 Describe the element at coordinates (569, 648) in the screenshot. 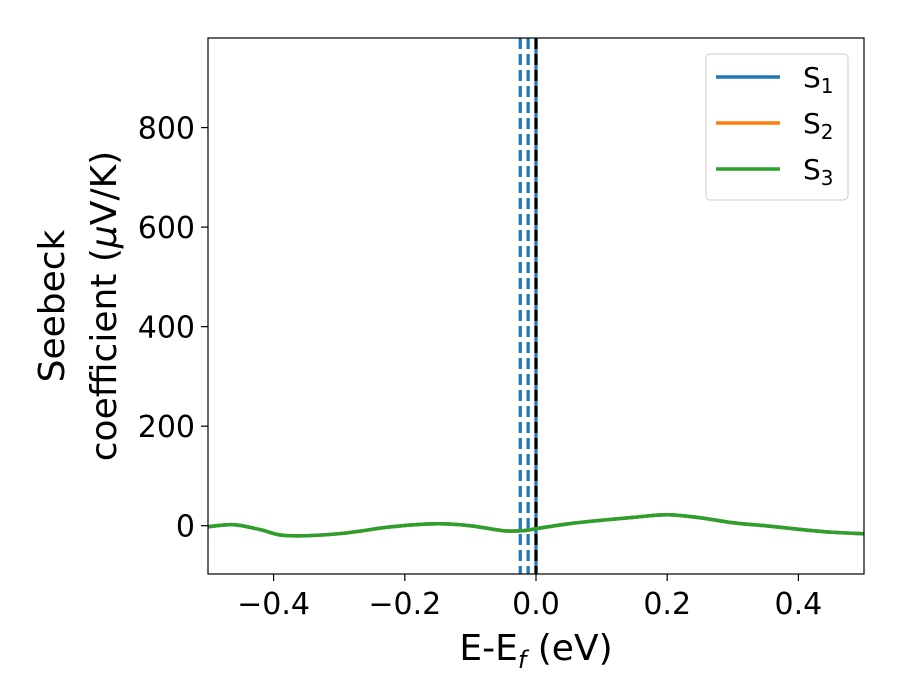

I see `x-axis-label-unit: (eV)` at that location.